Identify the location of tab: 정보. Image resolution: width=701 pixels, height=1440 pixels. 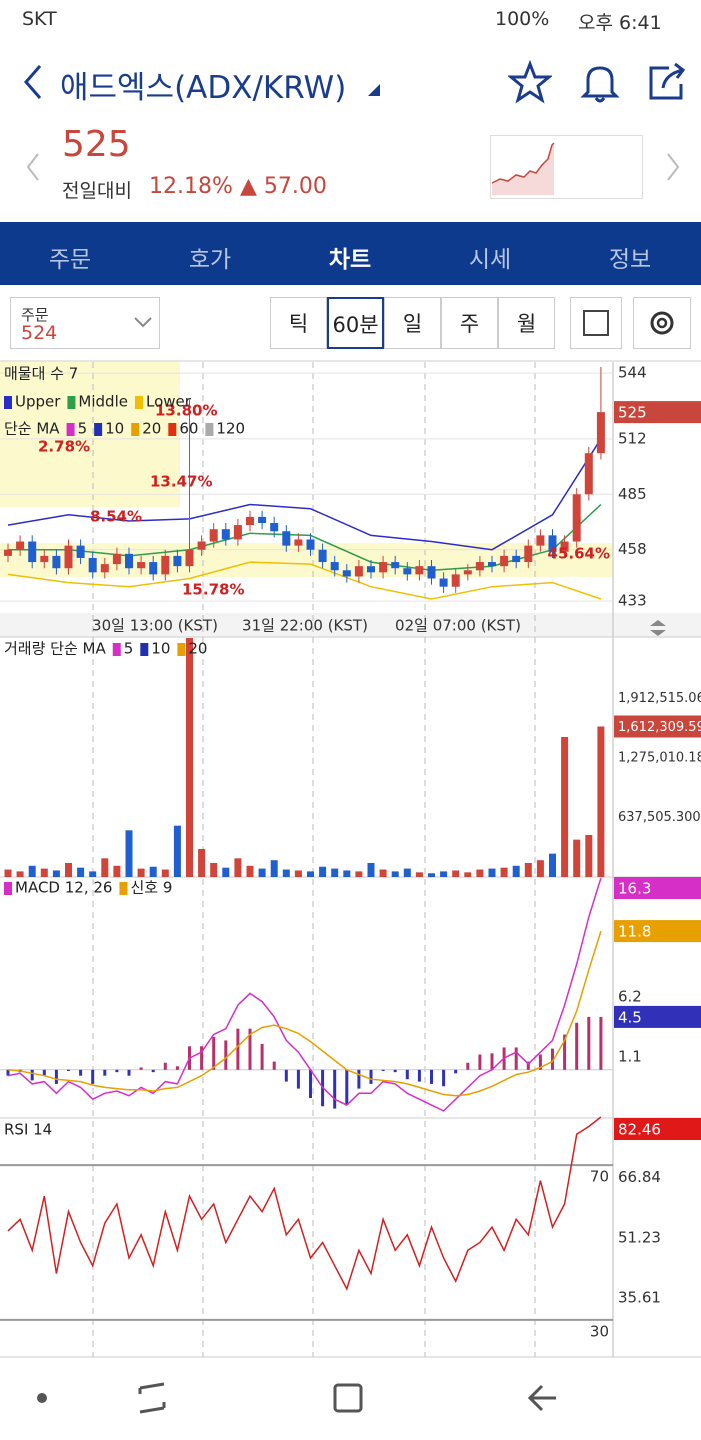
(630, 260).